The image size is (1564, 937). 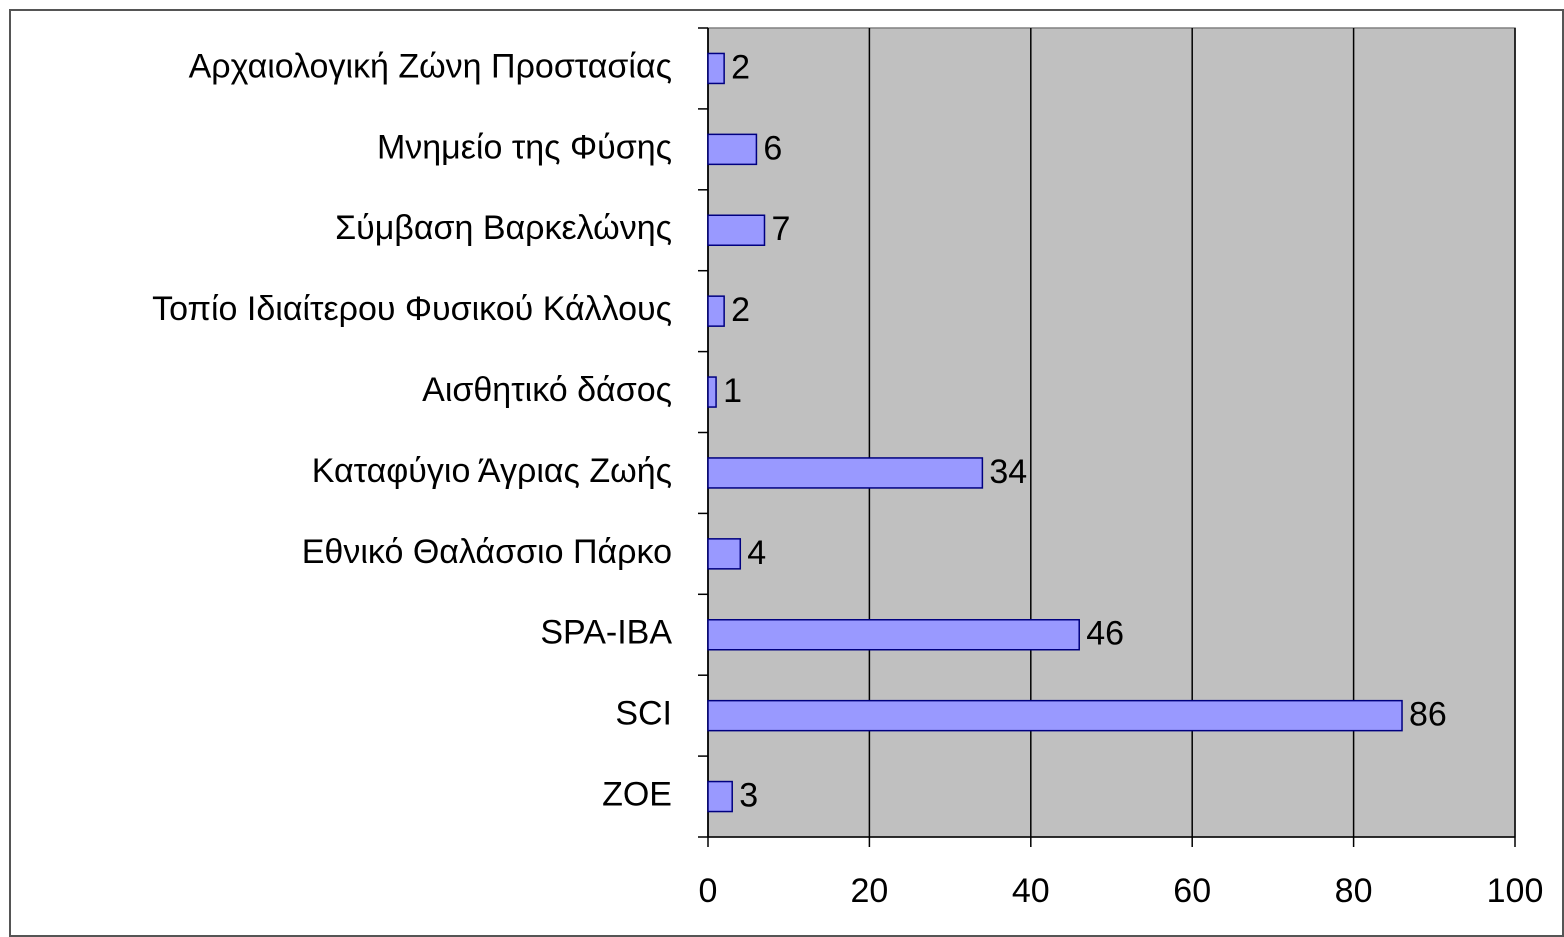 I want to click on data-label: 86, so click(x=1428, y=715).